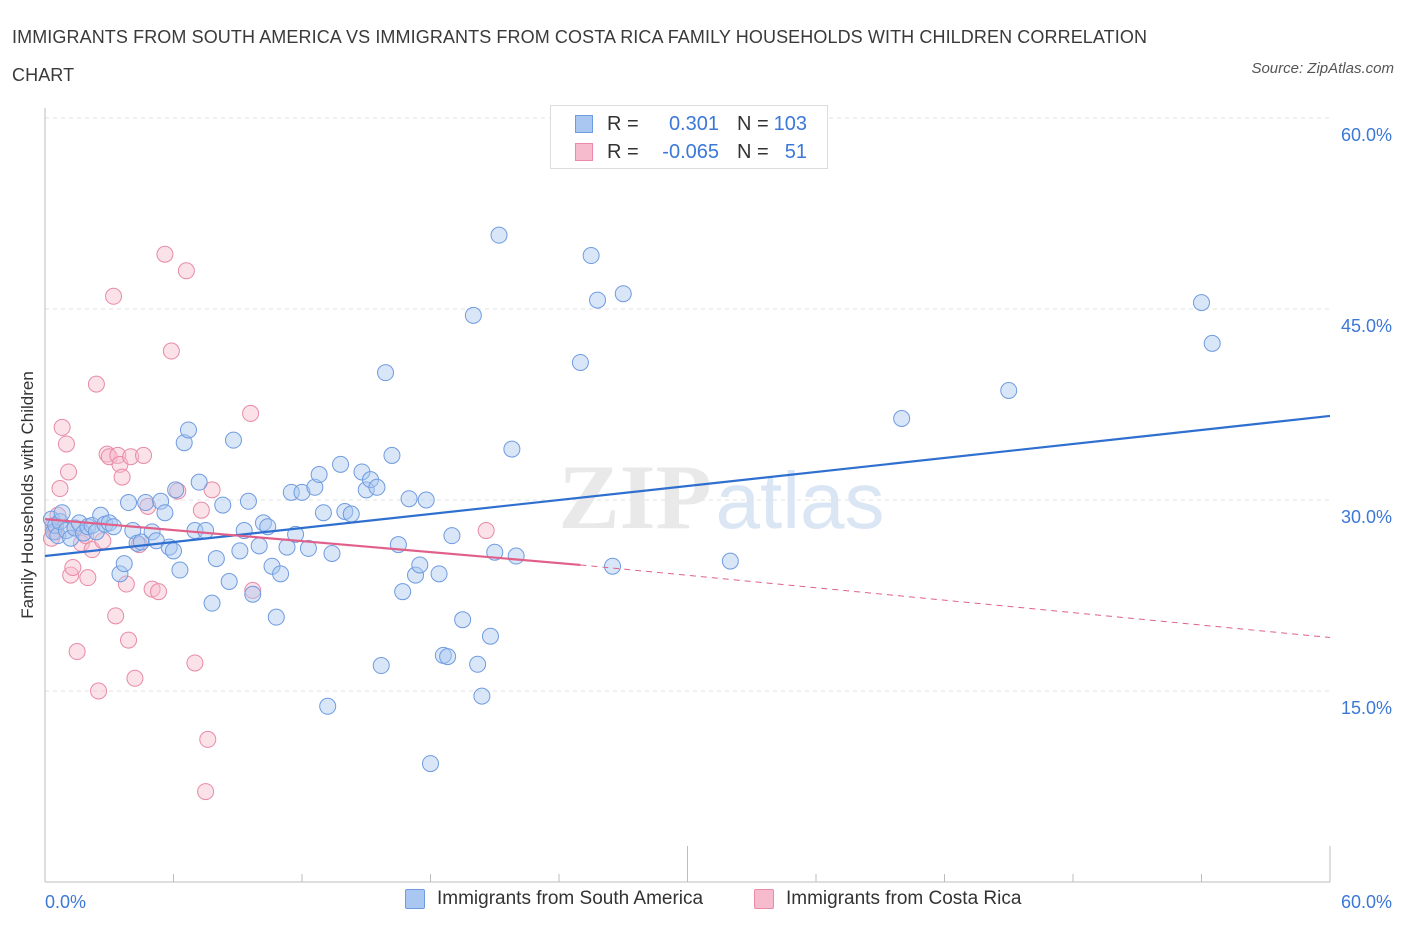  I want to click on legend-r-value: 0.301, so click(693, 123).